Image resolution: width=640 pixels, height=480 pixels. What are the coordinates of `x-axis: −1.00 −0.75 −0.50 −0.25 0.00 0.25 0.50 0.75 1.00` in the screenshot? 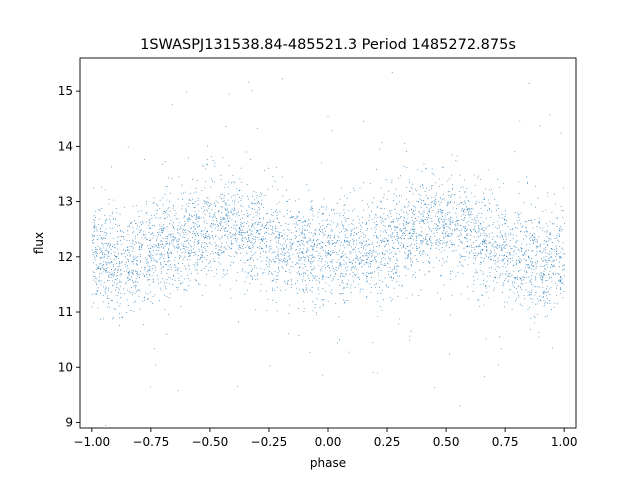 It's located at (325, 438).